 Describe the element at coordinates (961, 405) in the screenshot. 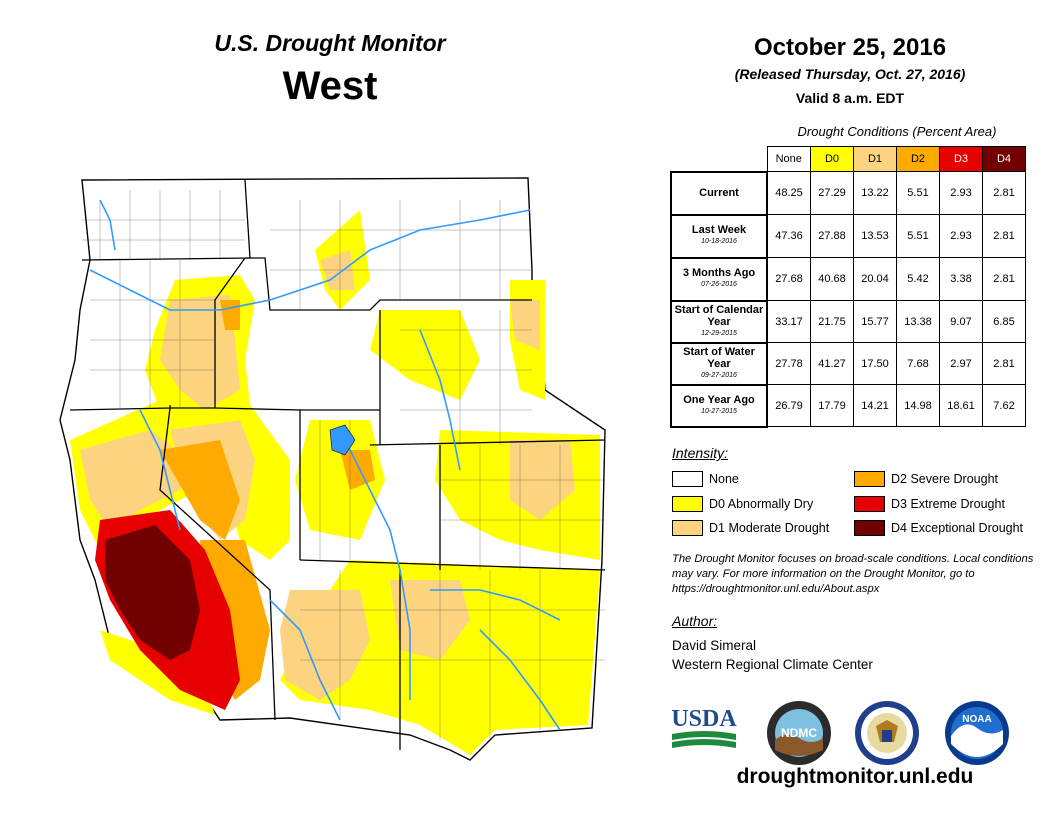

I see `cell: 18.61` at that location.